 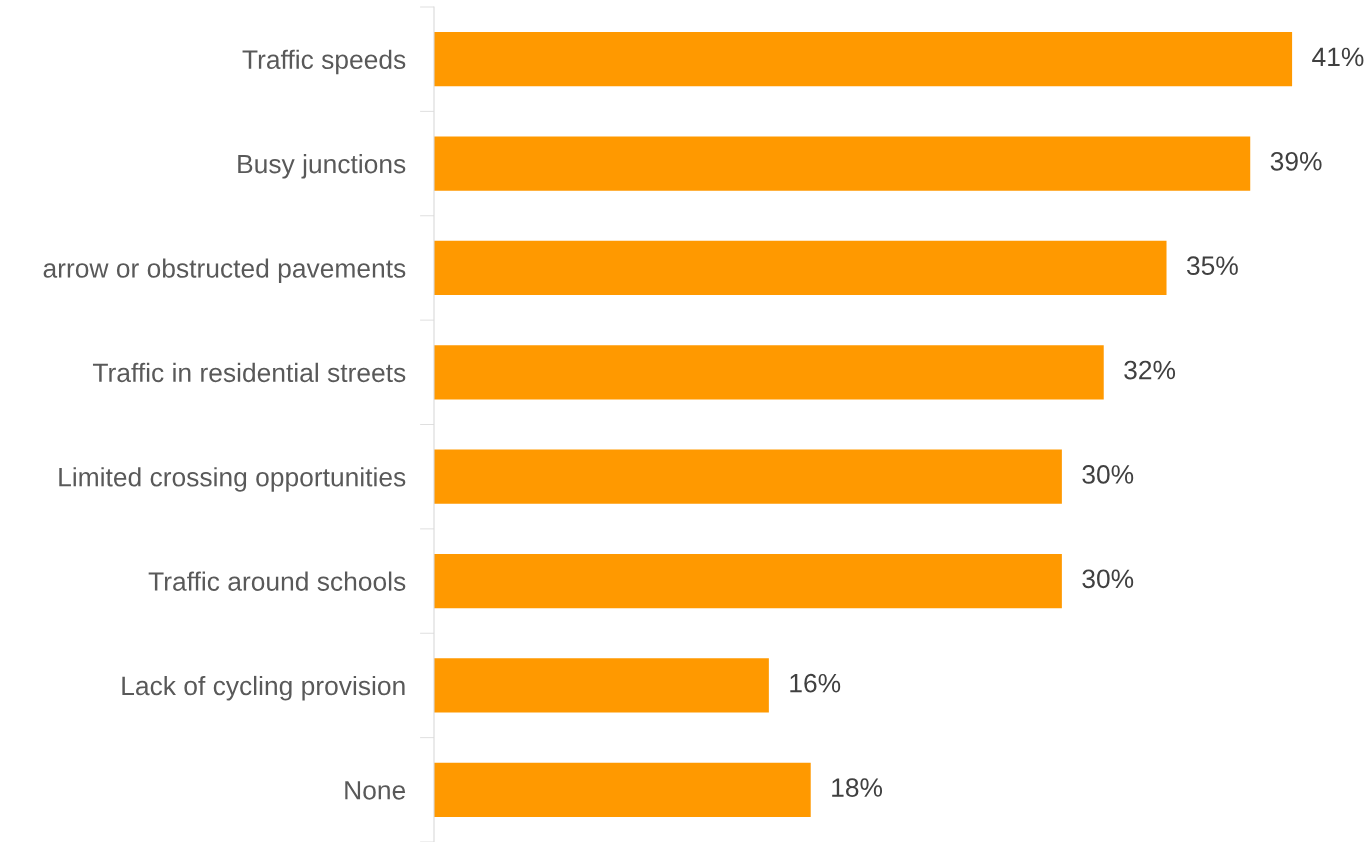 I want to click on data-label: 16%, so click(x=815, y=683).